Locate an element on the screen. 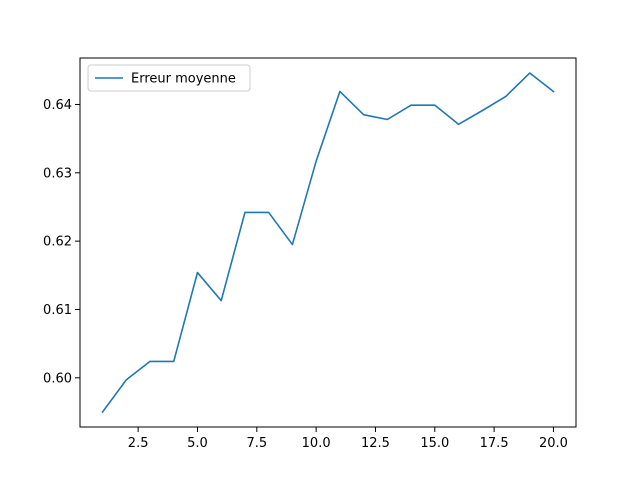 The width and height of the screenshot is (640, 480). x-tick-label: 2.5 is located at coordinates (138, 443).